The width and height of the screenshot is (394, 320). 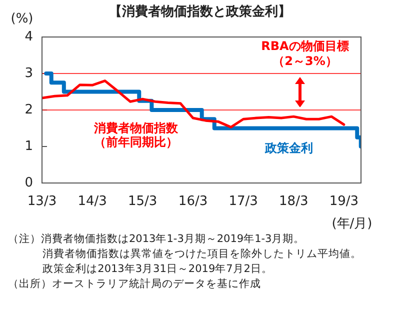 I want to click on series-label: 政策金利, so click(x=288, y=148).